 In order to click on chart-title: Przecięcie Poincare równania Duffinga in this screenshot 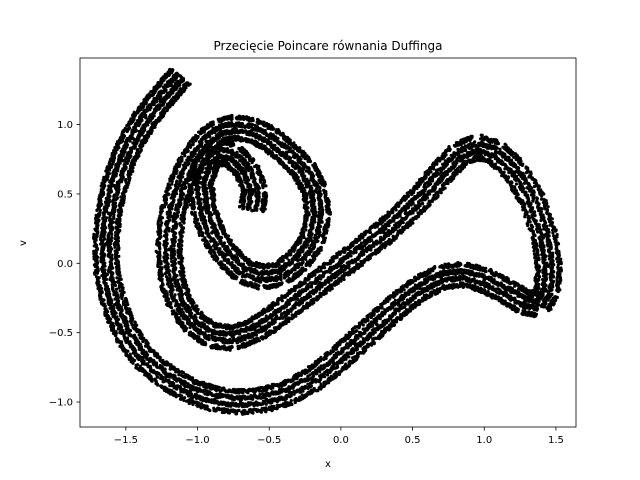, I will do `click(328, 46)`.